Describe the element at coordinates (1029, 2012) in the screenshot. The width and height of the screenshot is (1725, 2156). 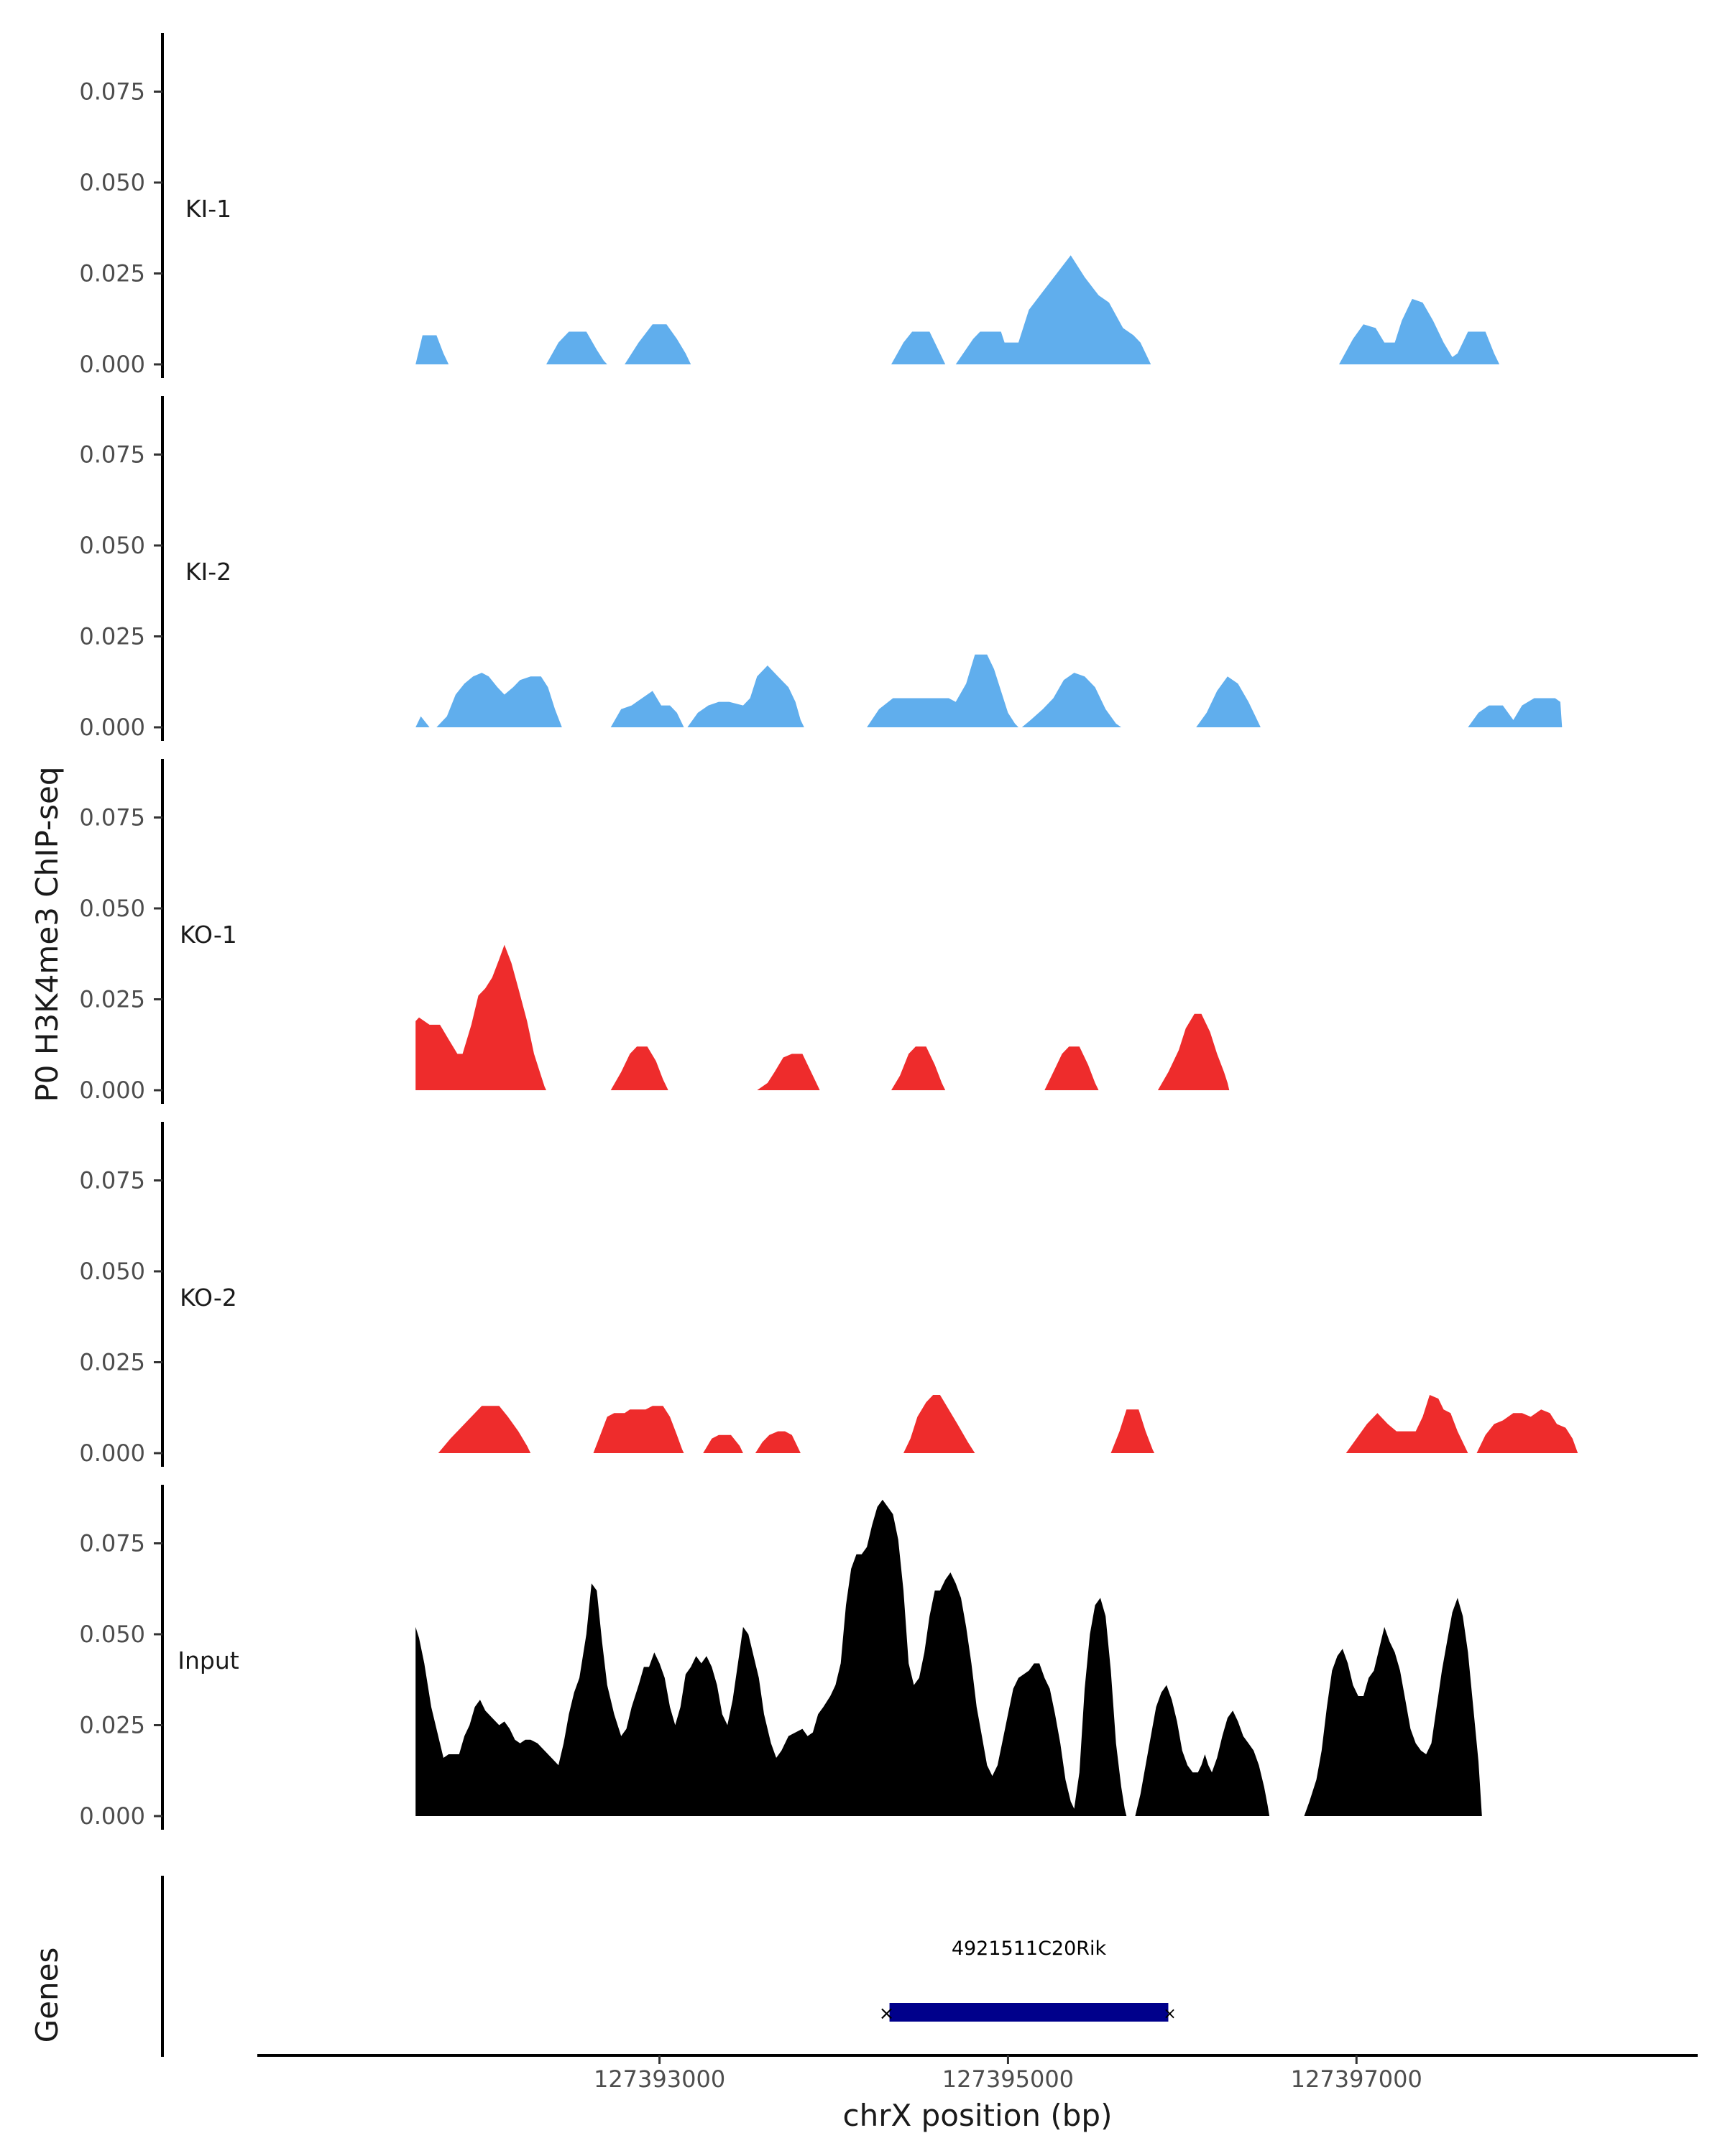
I see `gene-body` at that location.